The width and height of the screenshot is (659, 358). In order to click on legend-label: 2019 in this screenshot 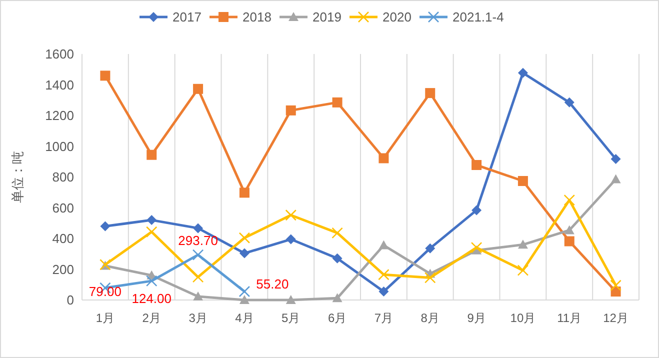, I will do `click(327, 17)`.